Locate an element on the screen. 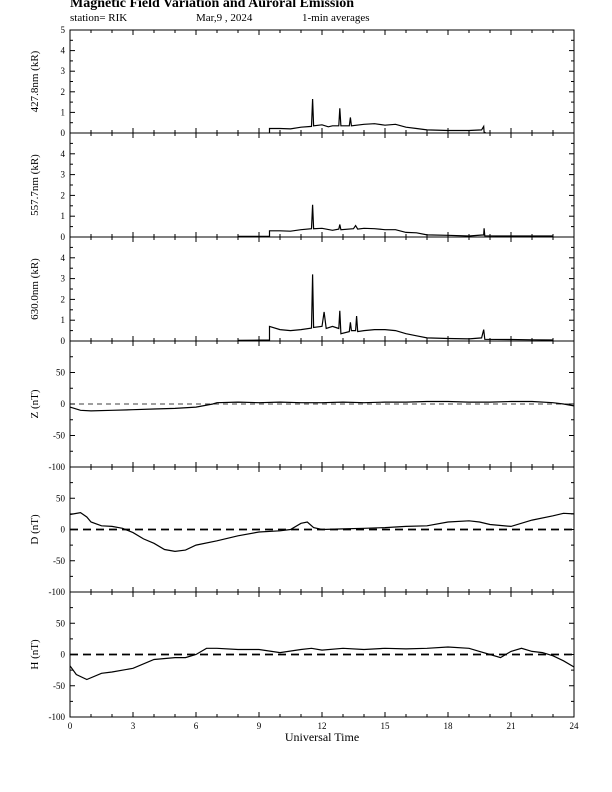  x-axis-label: Universal Time is located at coordinates (322, 737).